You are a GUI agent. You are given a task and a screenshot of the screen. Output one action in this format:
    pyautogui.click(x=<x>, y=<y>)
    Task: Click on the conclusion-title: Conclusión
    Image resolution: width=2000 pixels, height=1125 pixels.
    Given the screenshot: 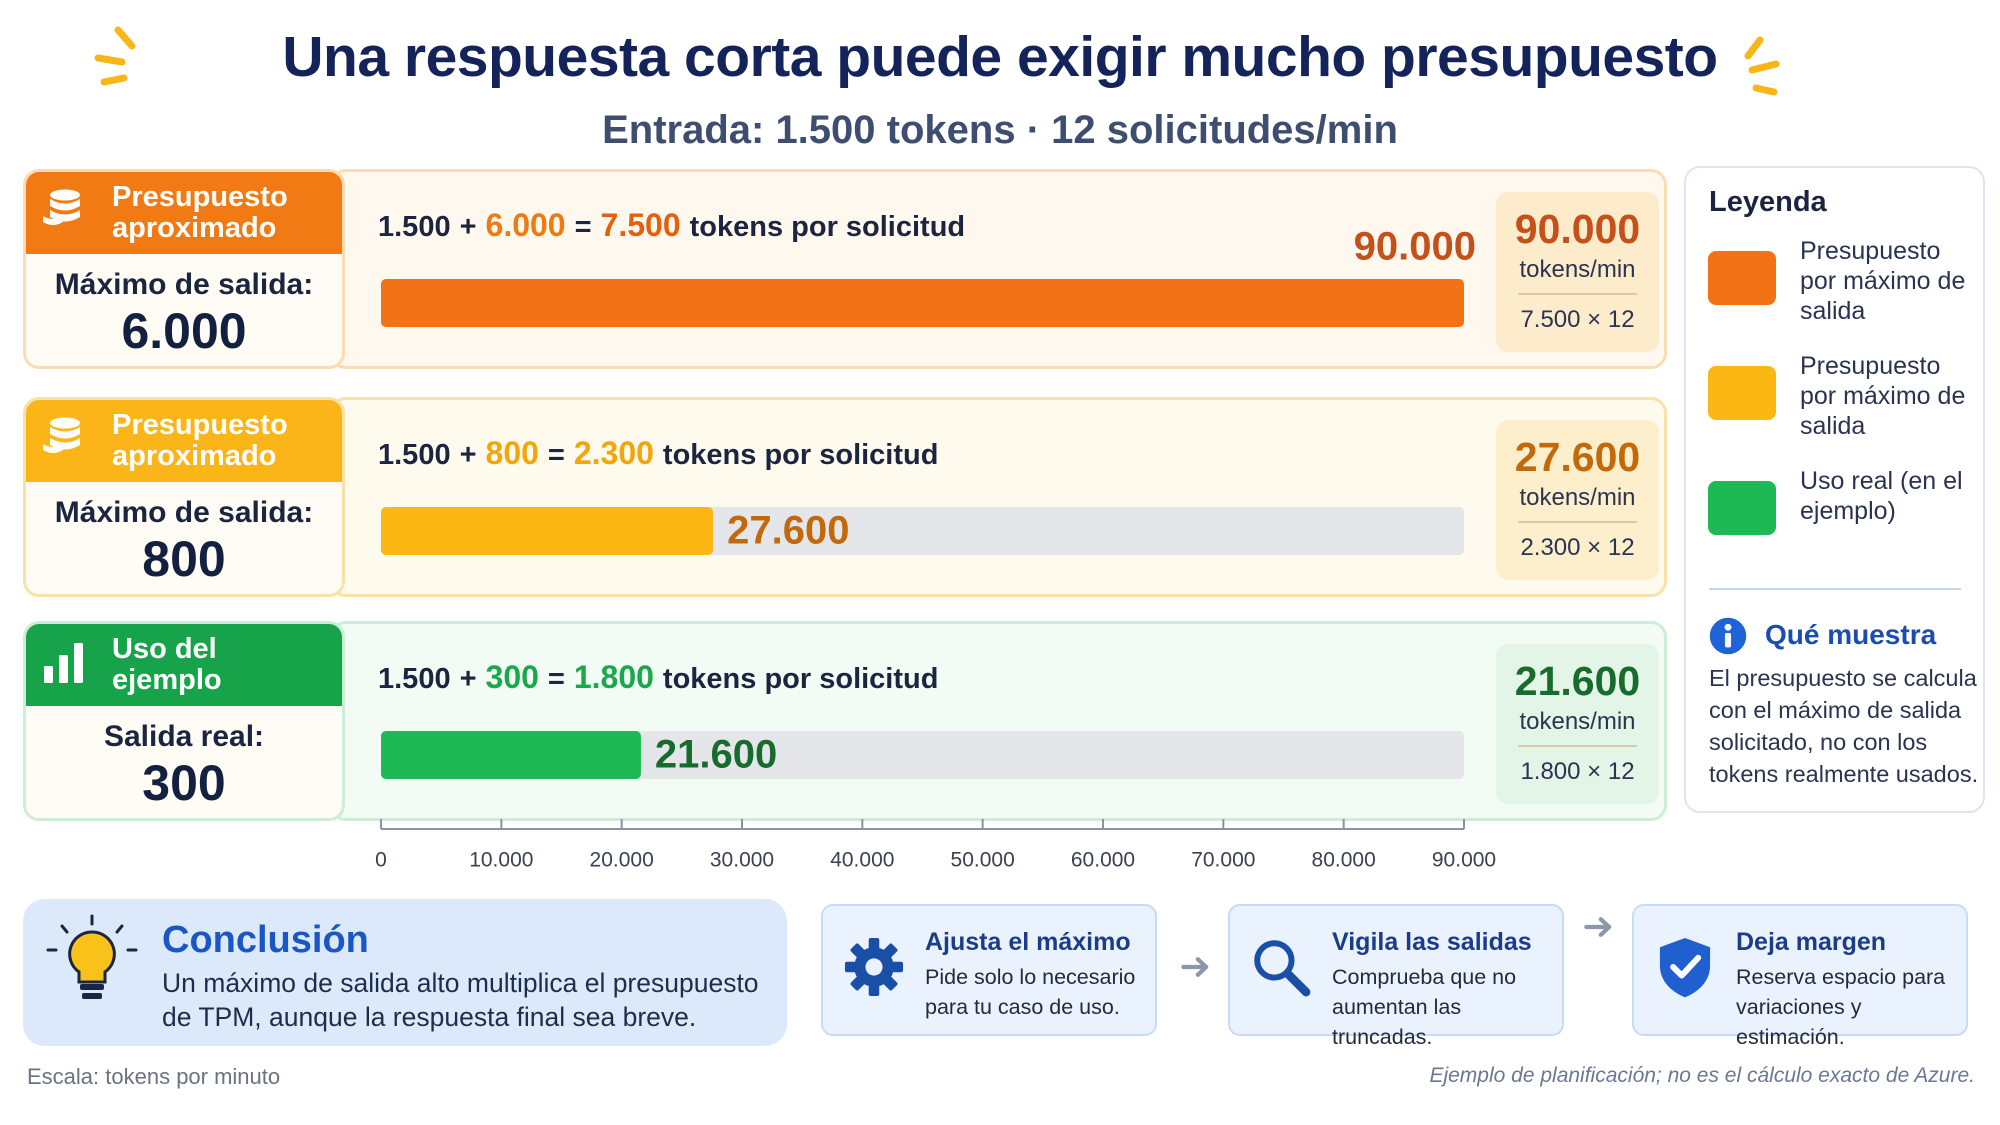 What is the action you would take?
    pyautogui.click(x=265, y=940)
    